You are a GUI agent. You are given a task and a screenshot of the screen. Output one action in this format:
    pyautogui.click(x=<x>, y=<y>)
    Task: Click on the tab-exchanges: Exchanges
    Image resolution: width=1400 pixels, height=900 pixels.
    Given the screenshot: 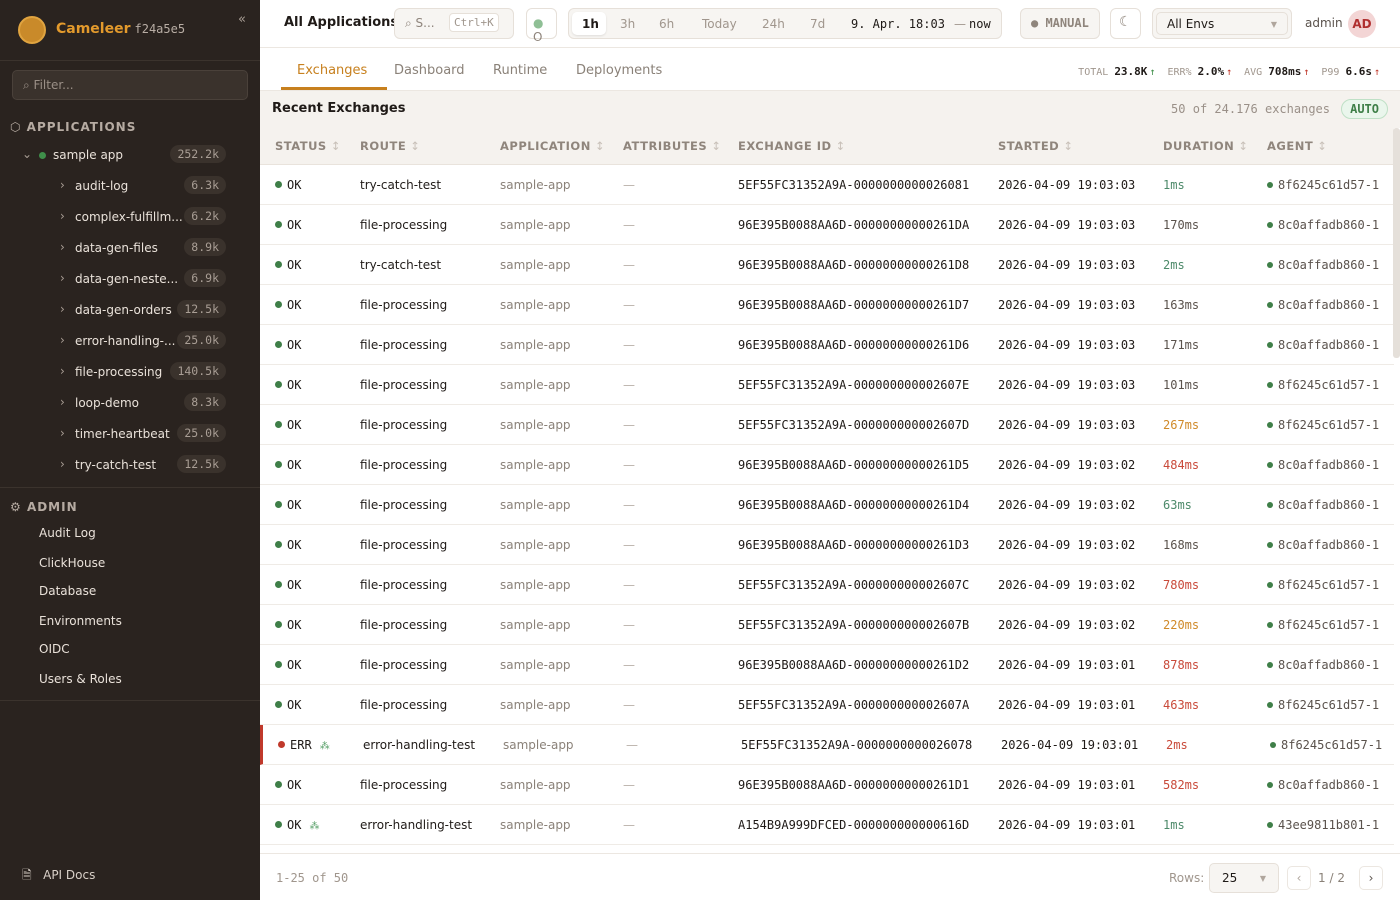 What is the action you would take?
    pyautogui.click(x=332, y=70)
    